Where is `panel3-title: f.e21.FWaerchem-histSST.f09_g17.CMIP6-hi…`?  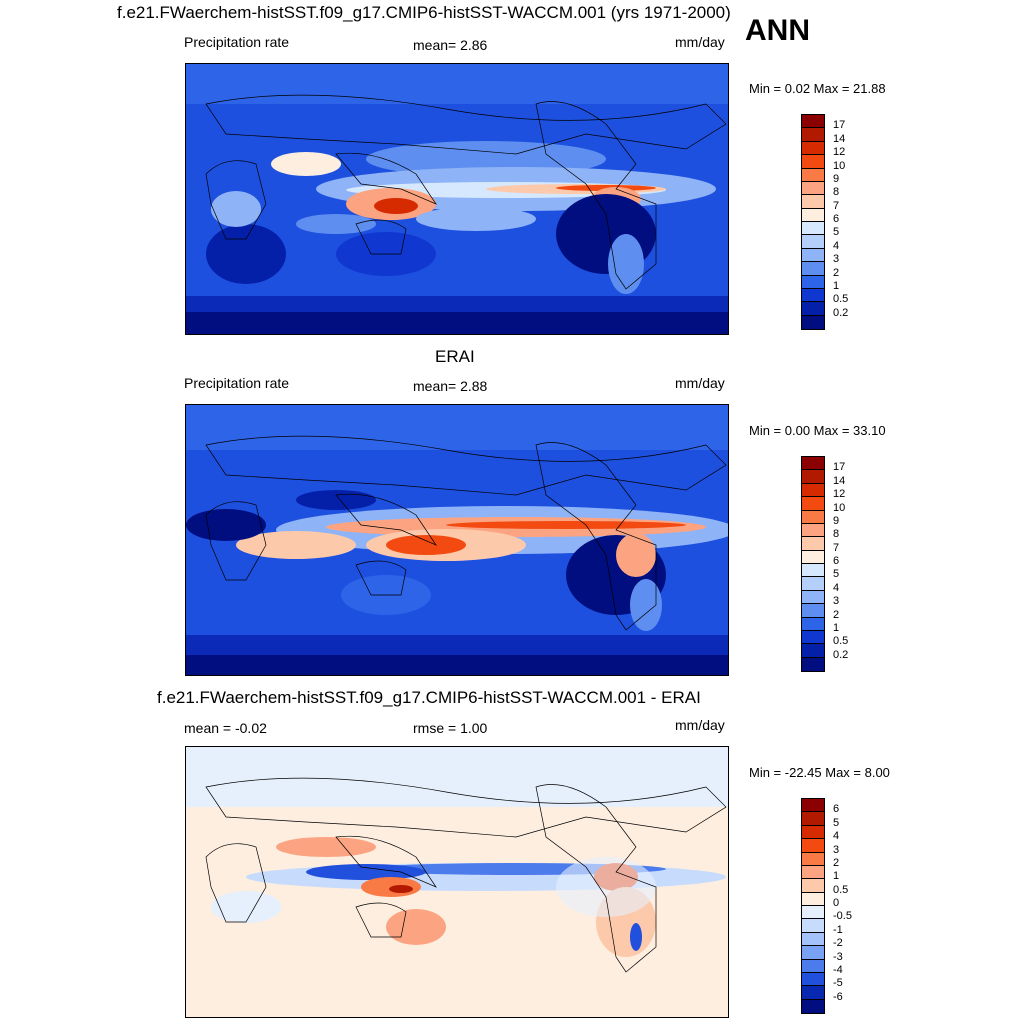 panel3-title: f.e21.FWaerchem-histSST.f09_g17.CMIP6-hi… is located at coordinates (429, 697).